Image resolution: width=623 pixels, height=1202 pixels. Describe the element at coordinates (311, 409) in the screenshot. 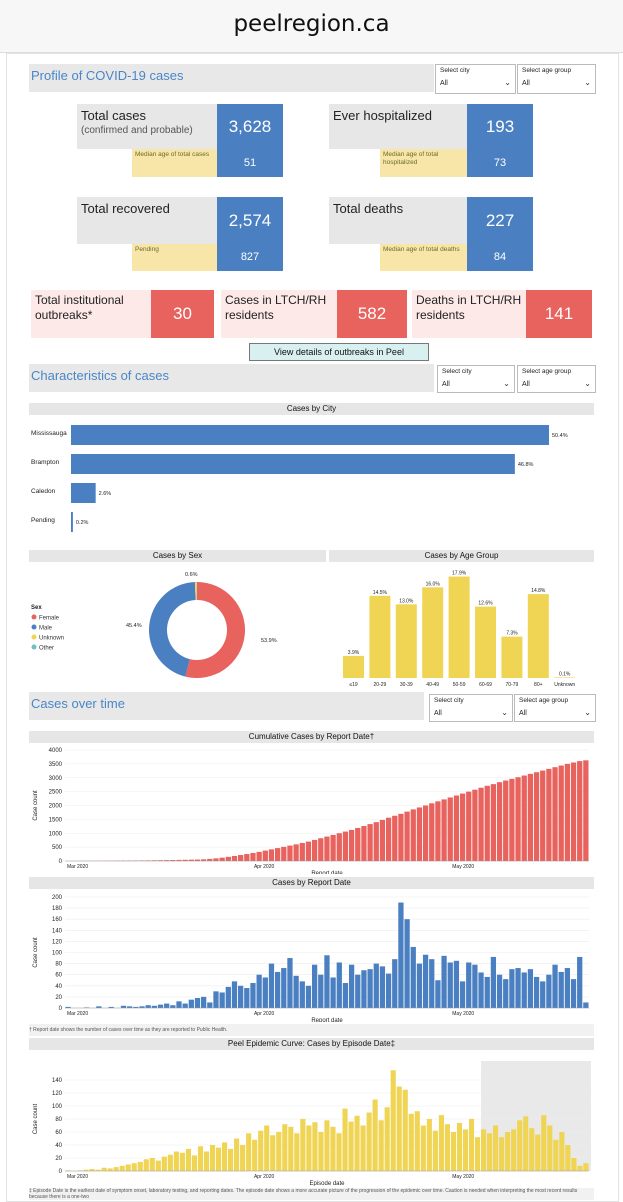

I see `chart-title-city: Cases by City` at that location.